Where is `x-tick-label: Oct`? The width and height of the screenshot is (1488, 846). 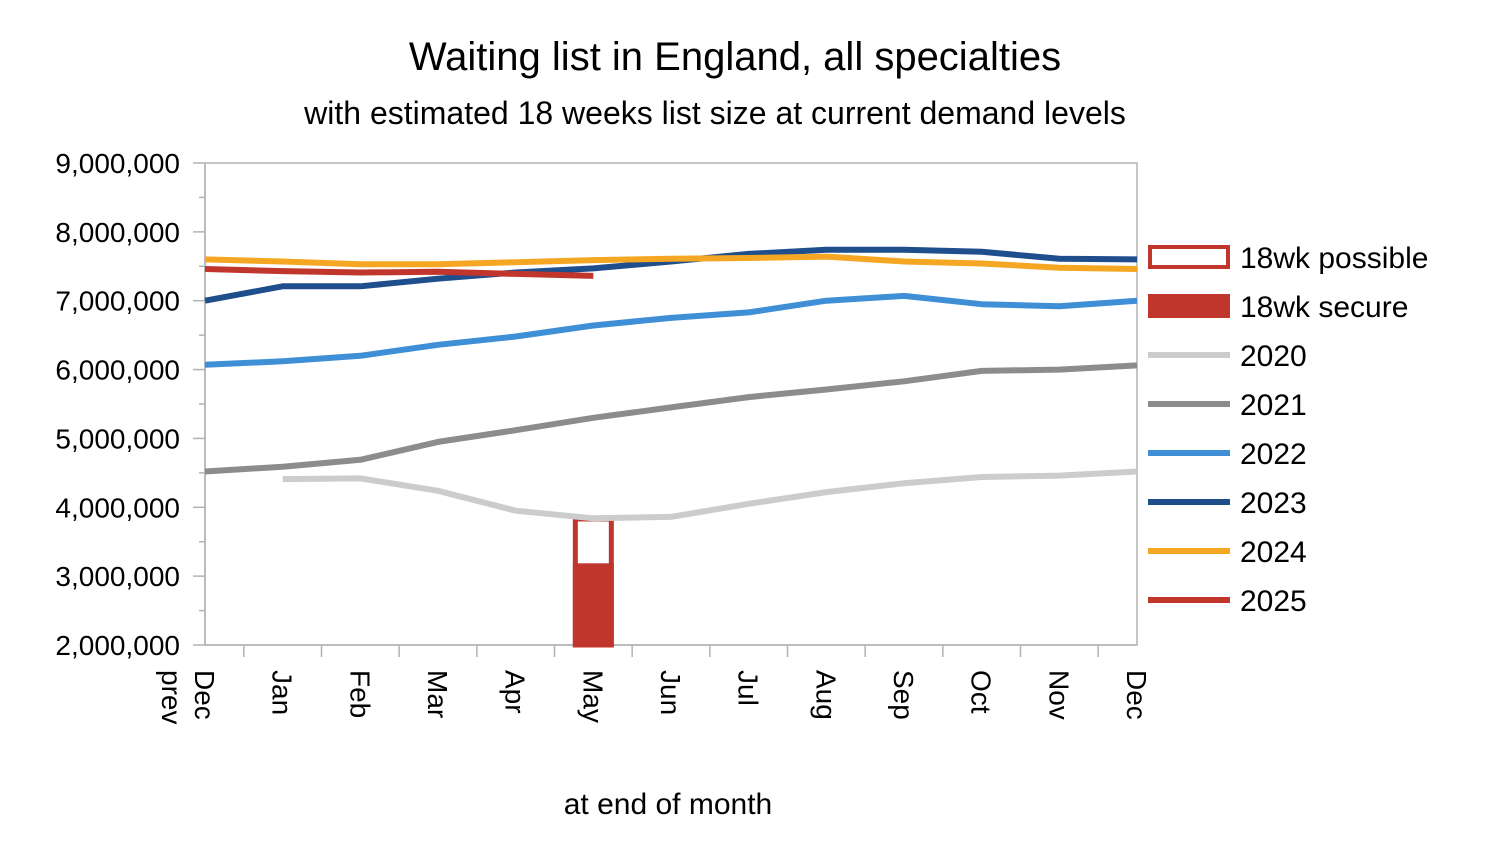
x-tick-label: Oct is located at coordinates (981, 692).